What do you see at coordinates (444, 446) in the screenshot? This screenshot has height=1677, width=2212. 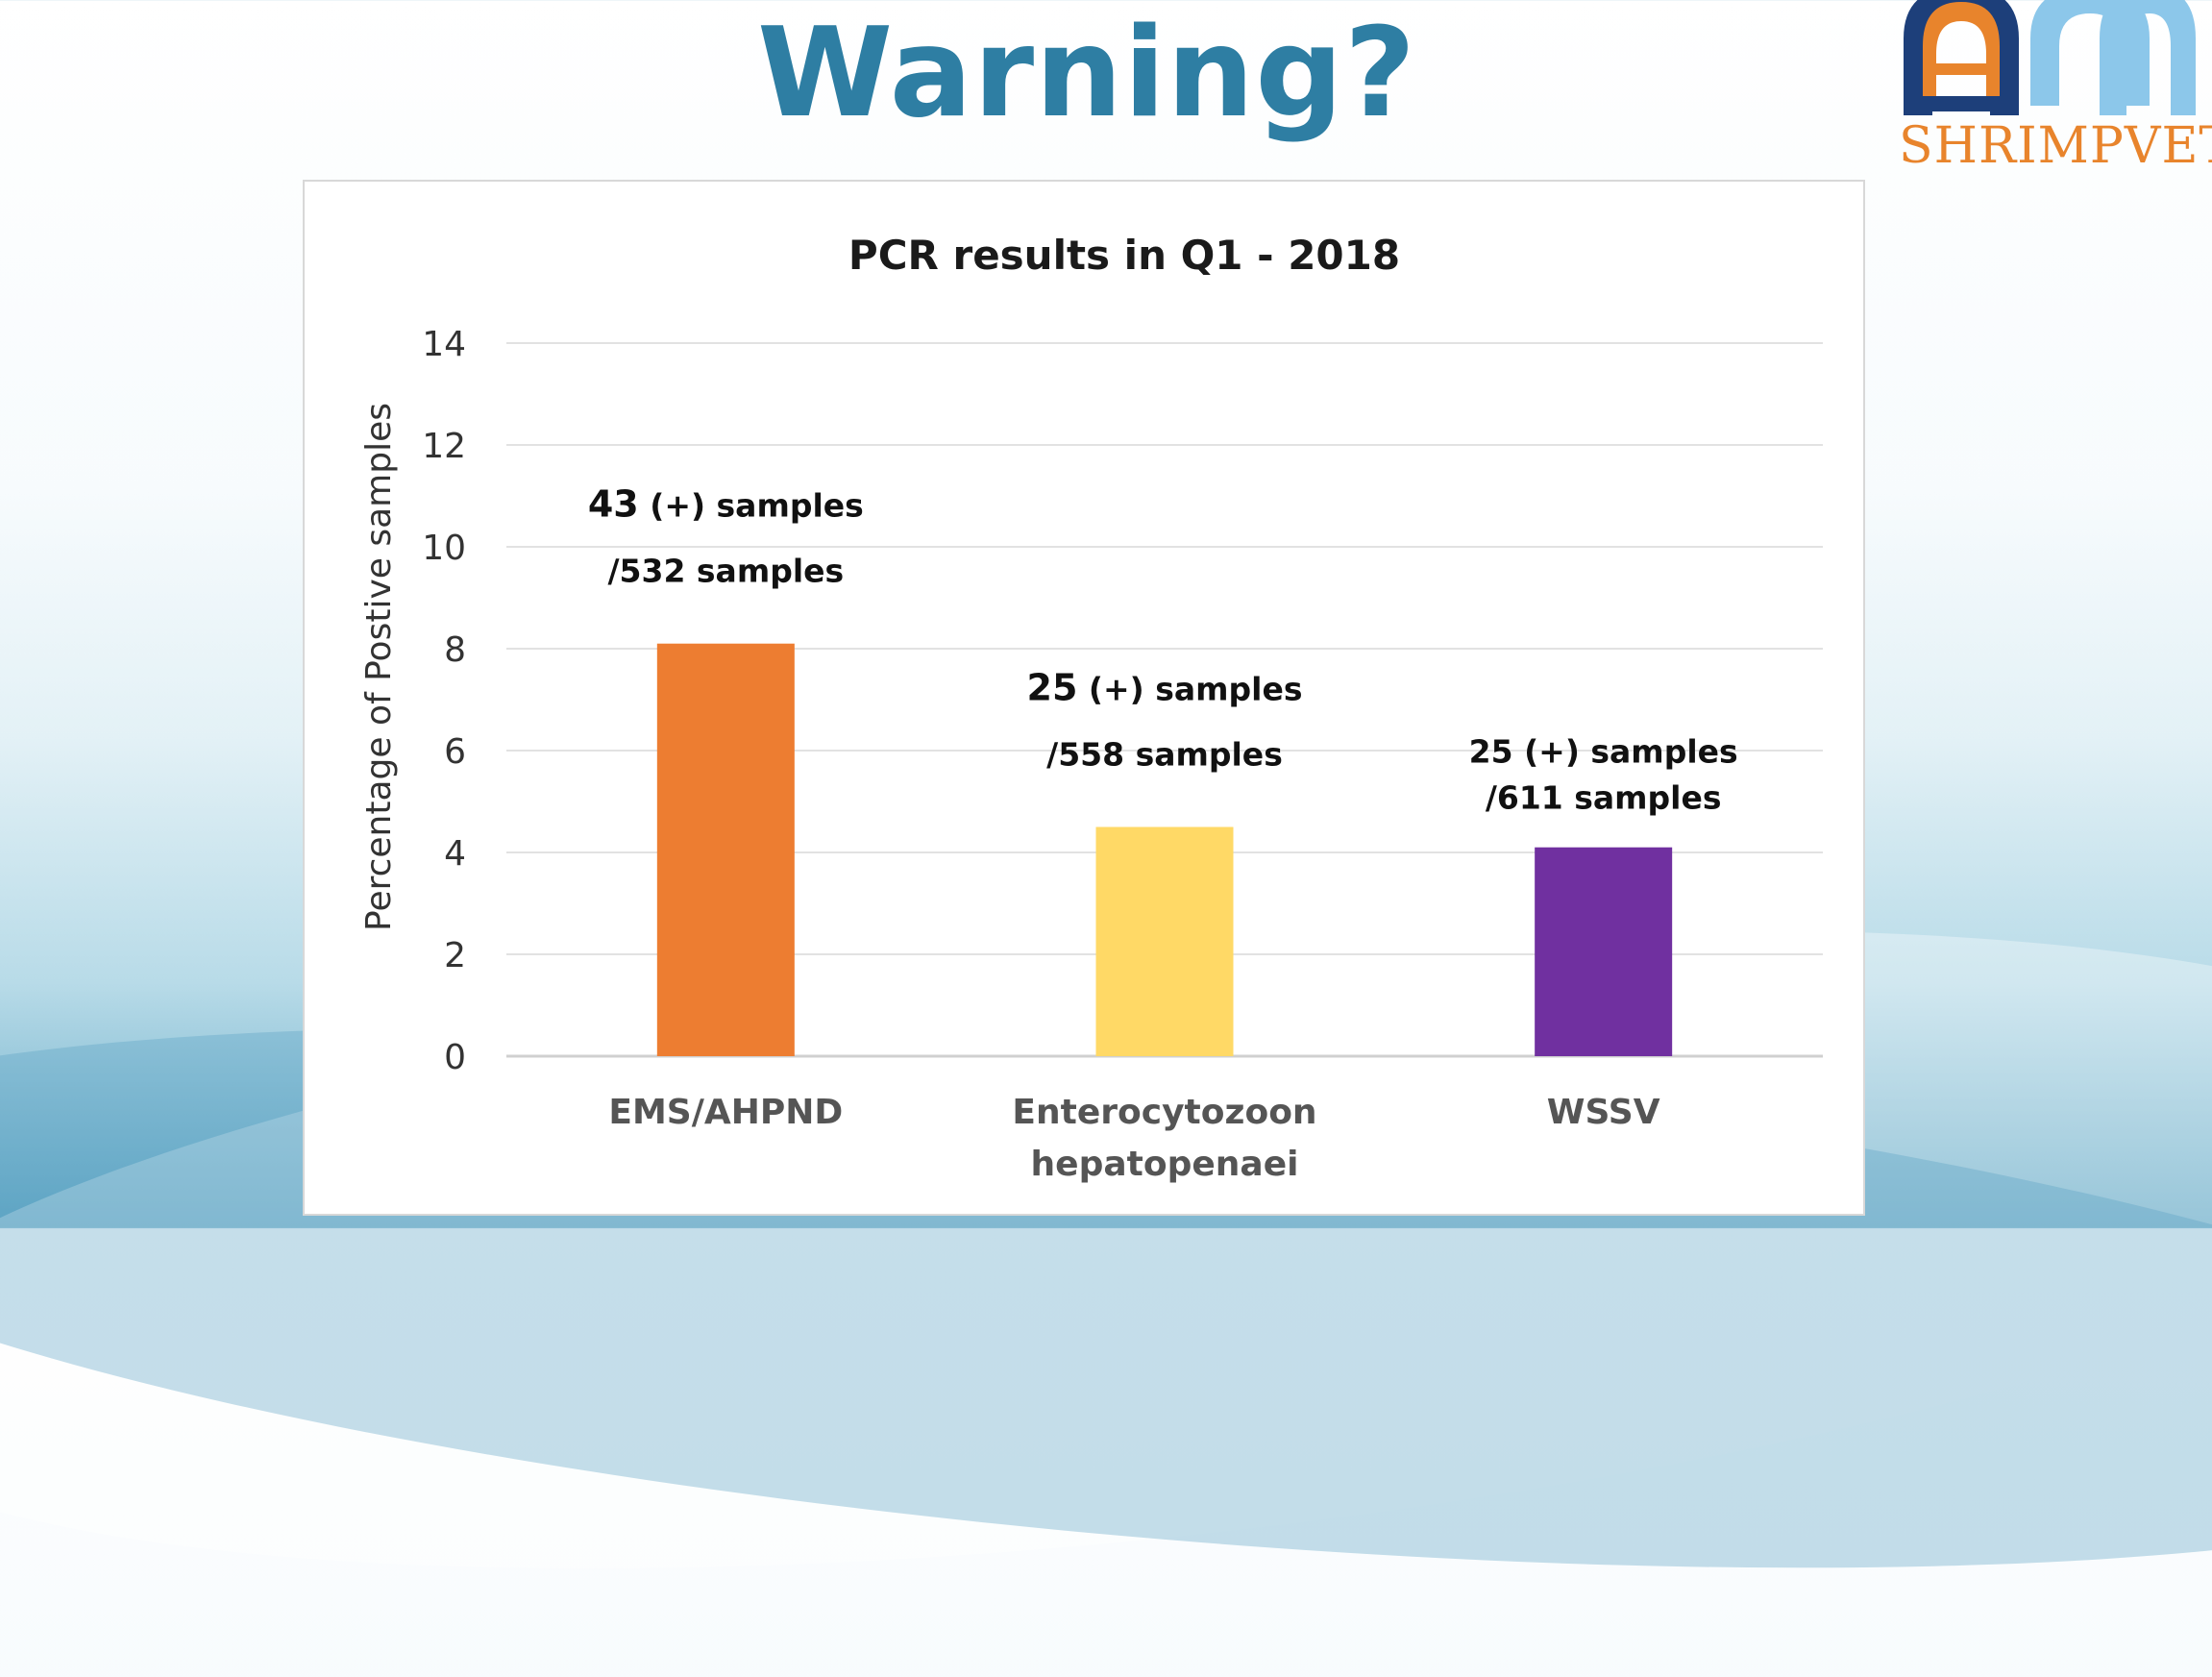 I see `y-tick-label: 12` at bounding box center [444, 446].